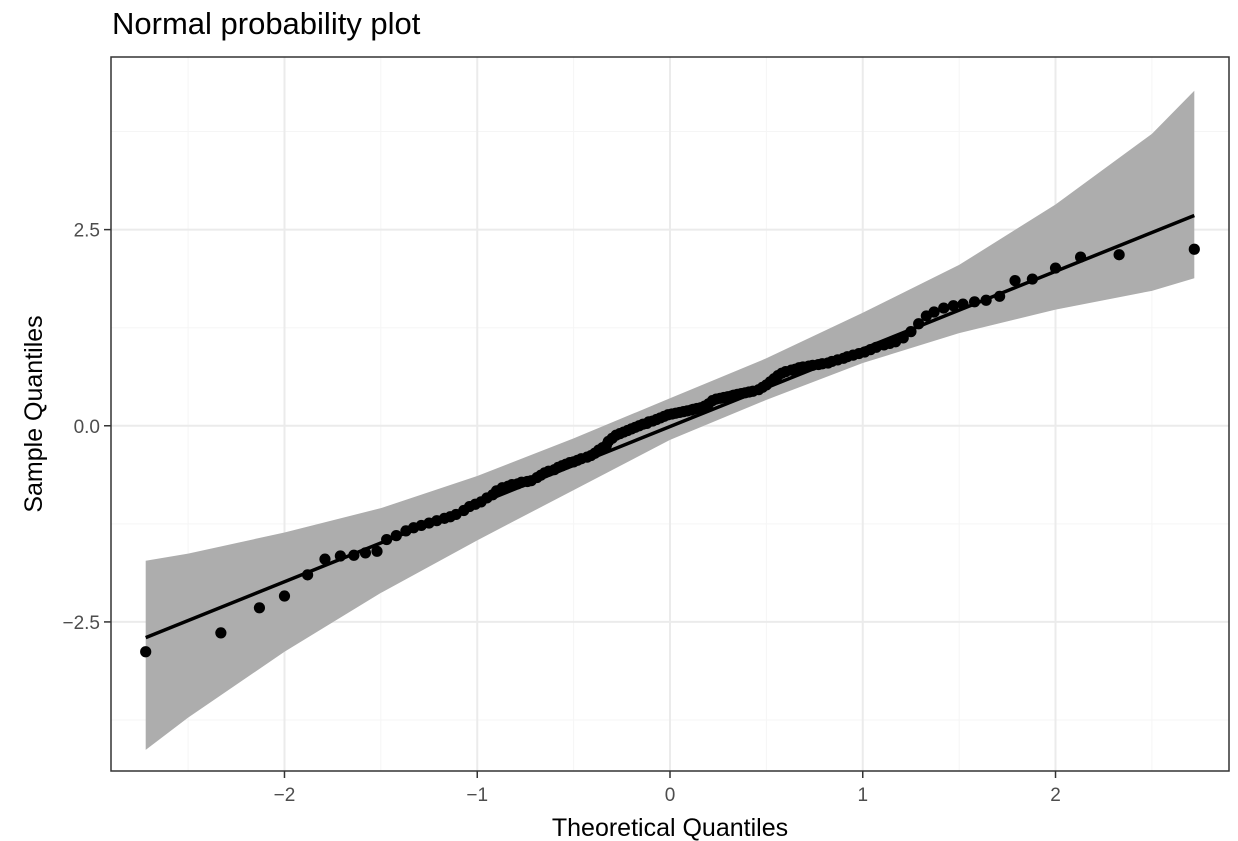 Image resolution: width=1238 pixels, height=841 pixels. What do you see at coordinates (670, 827) in the screenshot?
I see `x-axis-title: Theoretical Quantiles` at bounding box center [670, 827].